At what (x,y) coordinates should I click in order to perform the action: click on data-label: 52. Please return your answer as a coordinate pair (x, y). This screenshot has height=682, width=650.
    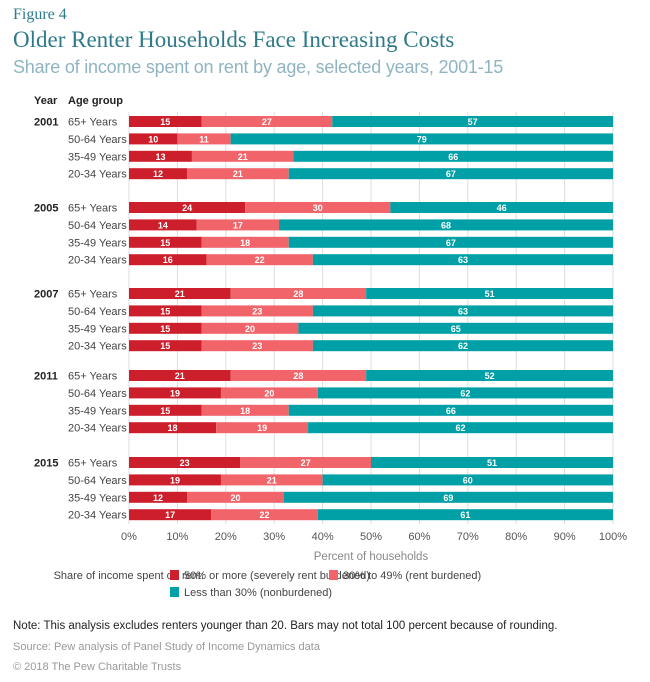
    Looking at the image, I should click on (490, 376).